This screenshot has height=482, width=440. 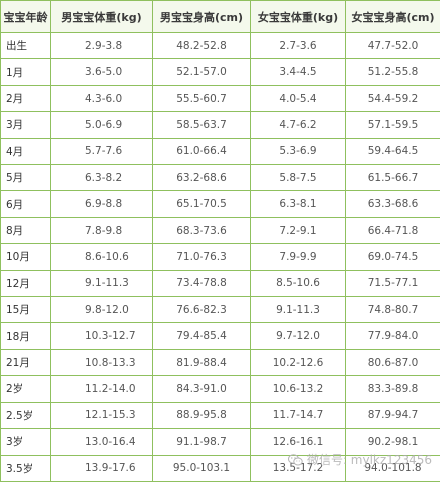 I want to click on cell-girl-height: 66.4-71.8, so click(x=392, y=230).